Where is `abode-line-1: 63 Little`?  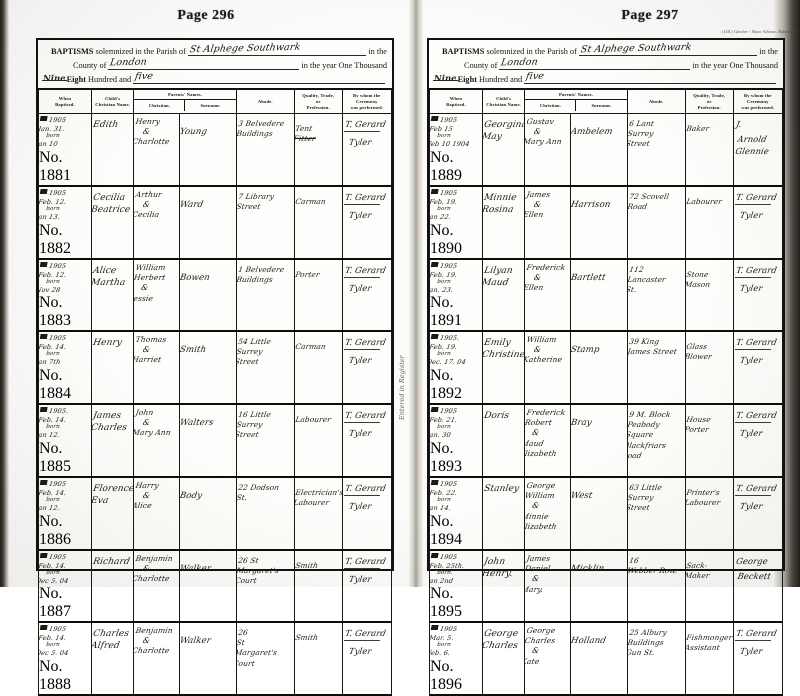 abode-line-1: 63 Little is located at coordinates (645, 487).